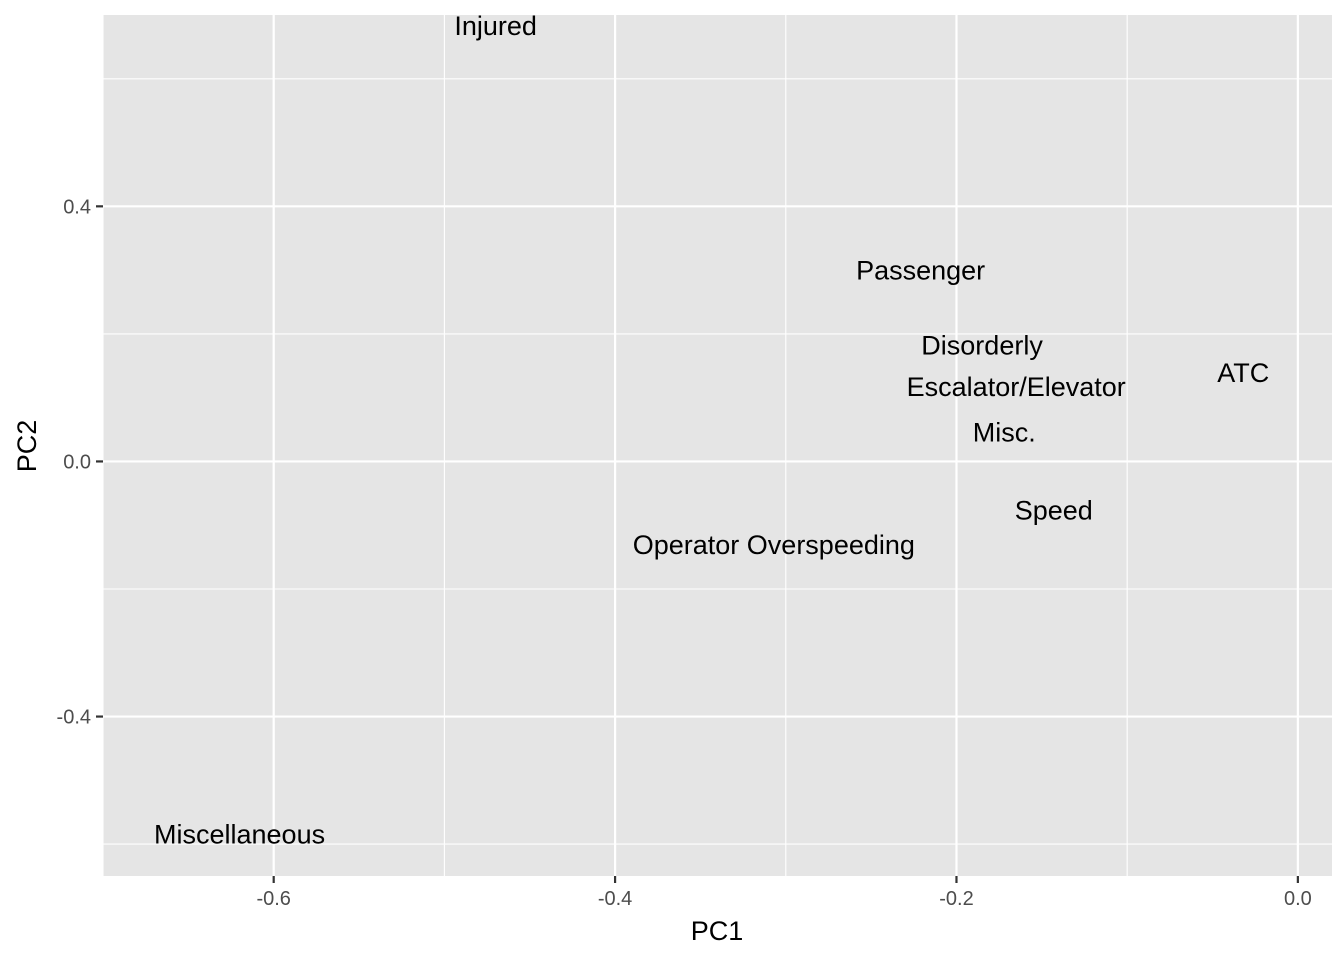 The width and height of the screenshot is (1344, 960). What do you see at coordinates (774, 545) in the screenshot?
I see `point-label-7: Operator Overspeeding` at bounding box center [774, 545].